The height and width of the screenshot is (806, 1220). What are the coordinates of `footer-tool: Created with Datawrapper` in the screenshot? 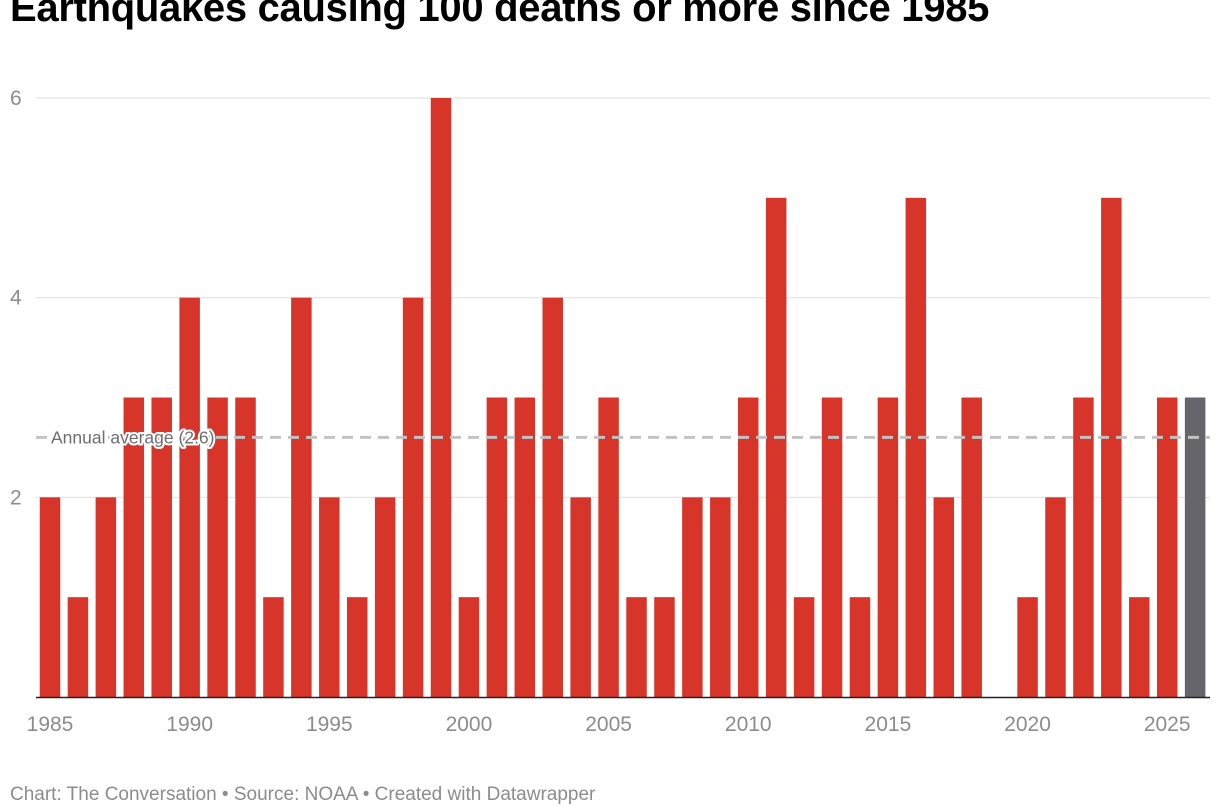 It's located at (485, 794).